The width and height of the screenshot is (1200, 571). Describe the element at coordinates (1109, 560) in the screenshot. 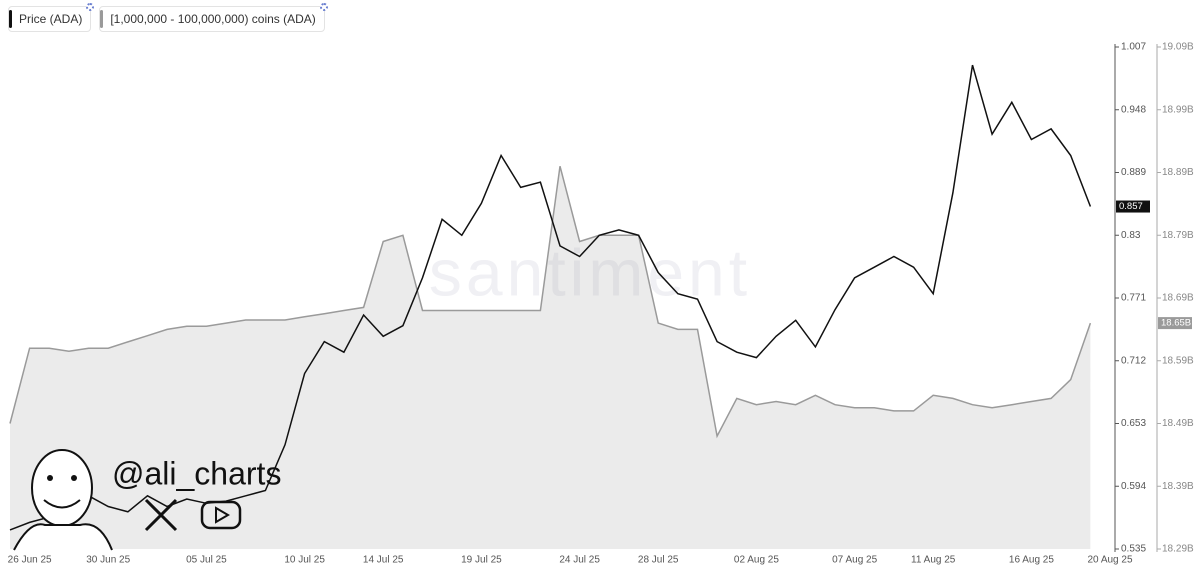

I see `x-tick-label: 20 Aug 25` at that location.